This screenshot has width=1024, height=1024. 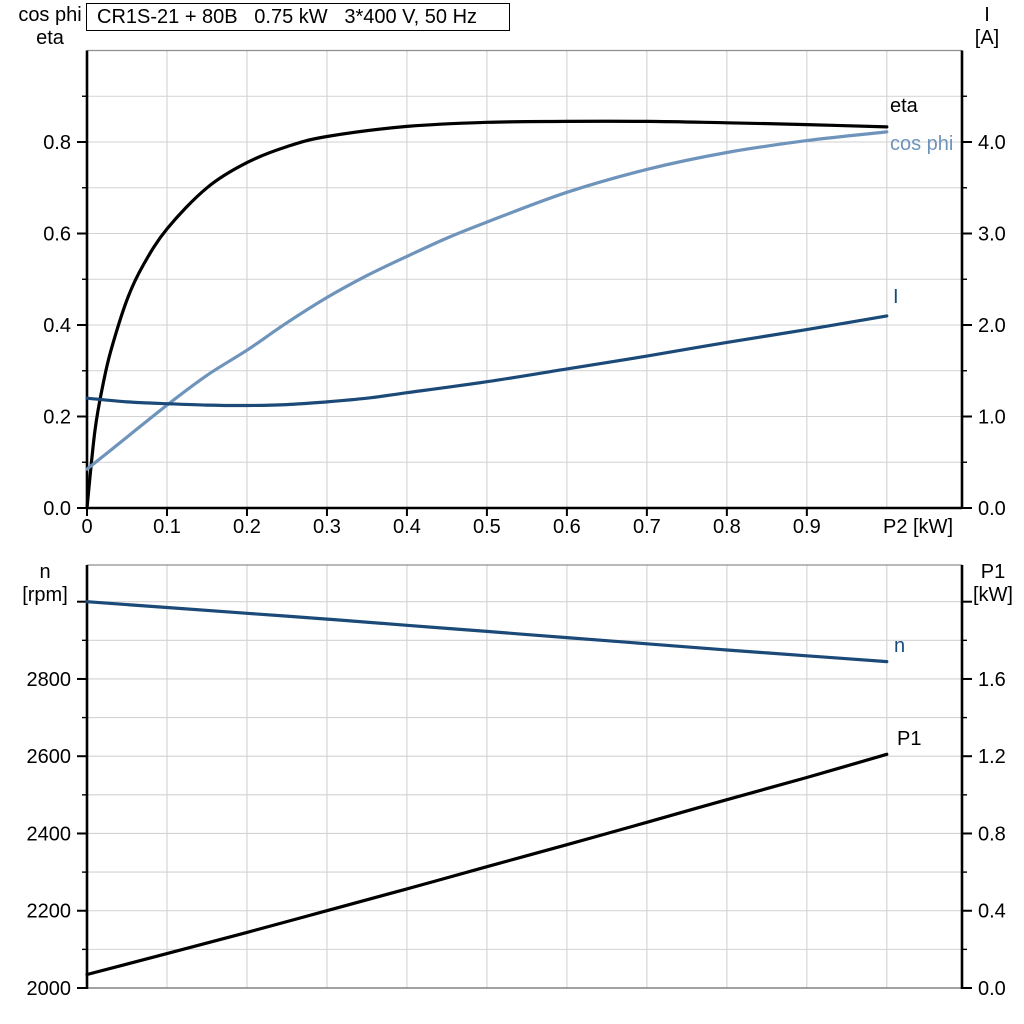 What do you see at coordinates (49, 757) in the screenshot?
I see `bottom-left-tick-label: 2600` at bounding box center [49, 757].